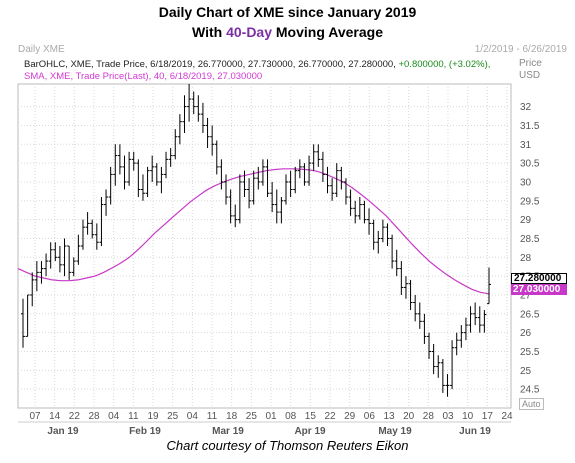 This screenshot has height=463, width=575. What do you see at coordinates (55, 416) in the screenshot?
I see `x-tick-label: 14` at bounding box center [55, 416].